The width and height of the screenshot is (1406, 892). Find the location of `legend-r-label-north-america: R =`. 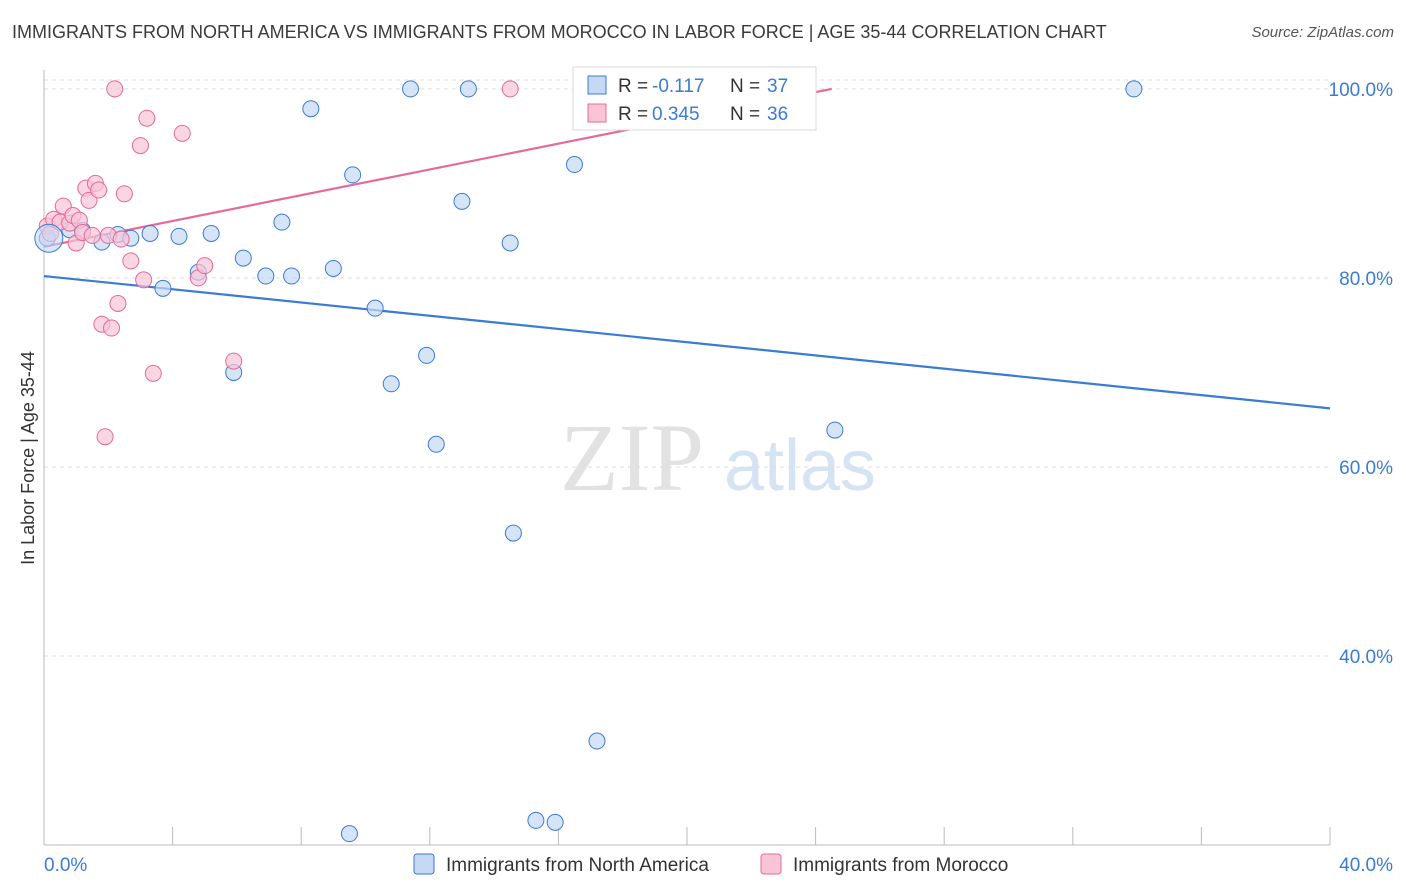

legend-r-label-north-america: R = is located at coordinates (633, 86).